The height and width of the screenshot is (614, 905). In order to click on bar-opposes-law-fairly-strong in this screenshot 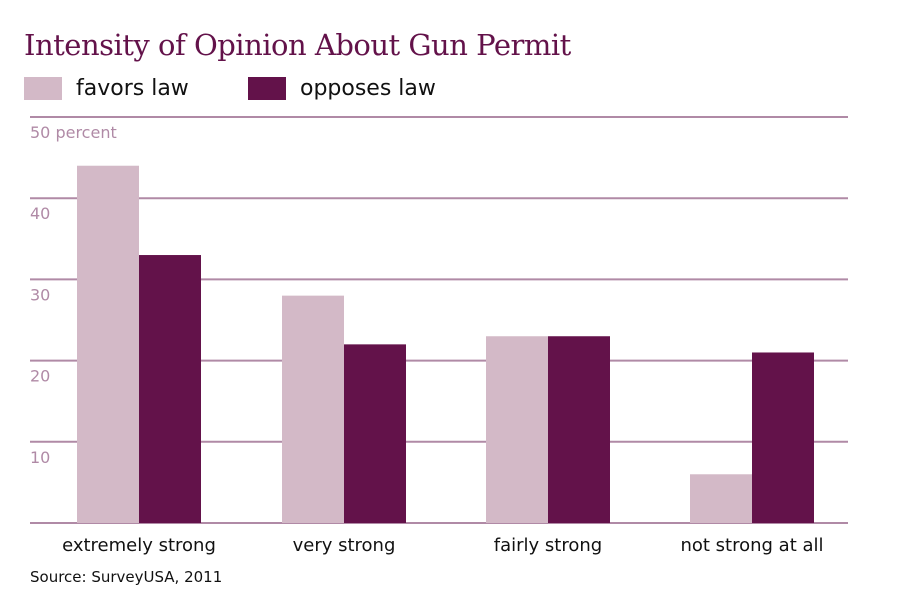, I will do `click(579, 429)`.